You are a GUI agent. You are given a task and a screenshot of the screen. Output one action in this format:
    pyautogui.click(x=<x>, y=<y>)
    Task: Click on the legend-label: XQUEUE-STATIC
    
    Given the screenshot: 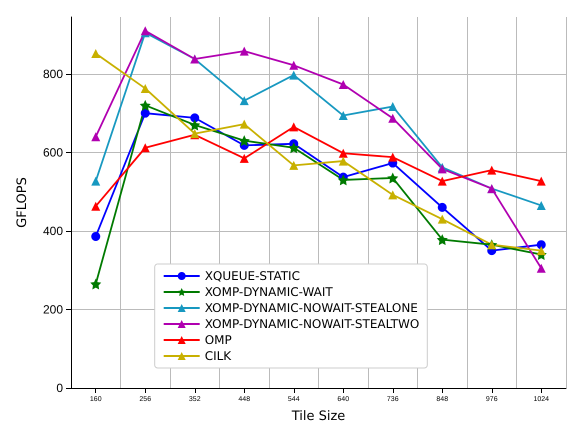 What is the action you would take?
    pyautogui.click(x=252, y=276)
    